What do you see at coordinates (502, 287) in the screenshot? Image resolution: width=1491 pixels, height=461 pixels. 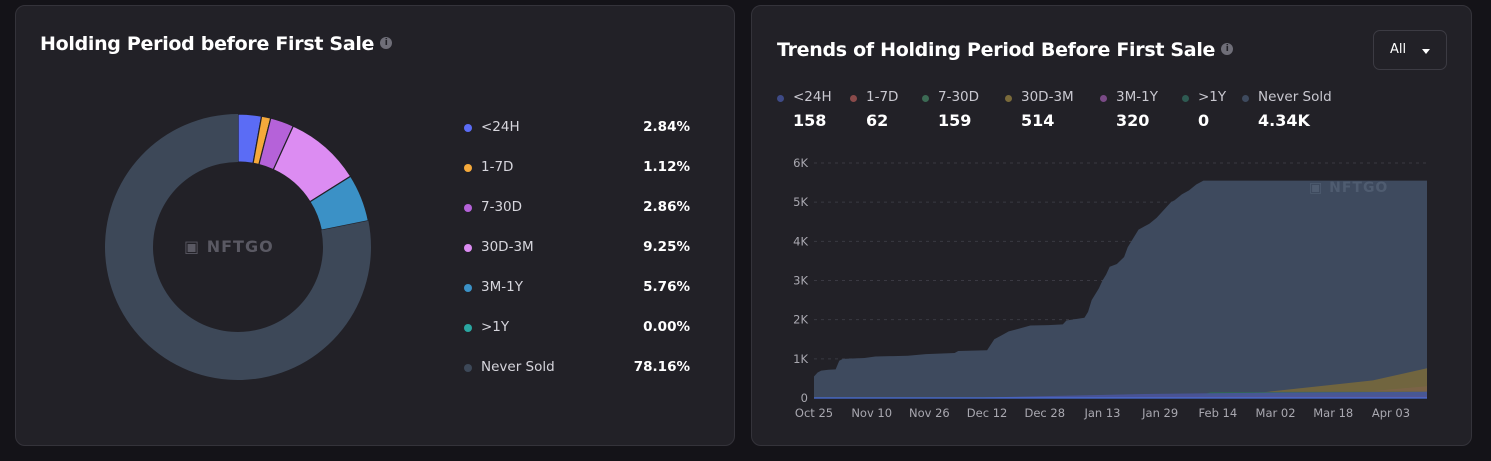 I see `legend-label: 3M-1Y` at bounding box center [502, 287].